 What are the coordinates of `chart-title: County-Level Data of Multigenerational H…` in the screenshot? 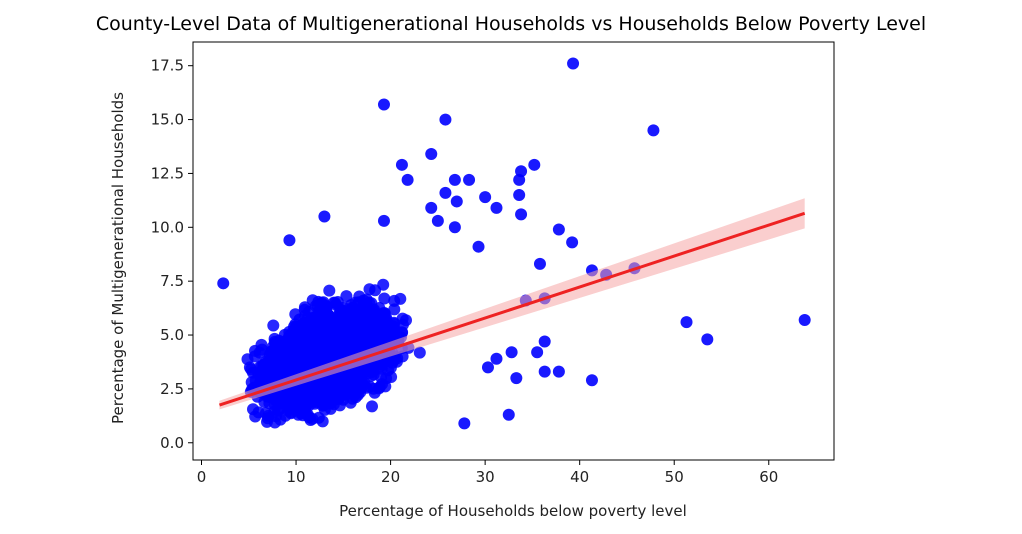 It's located at (511, 24).